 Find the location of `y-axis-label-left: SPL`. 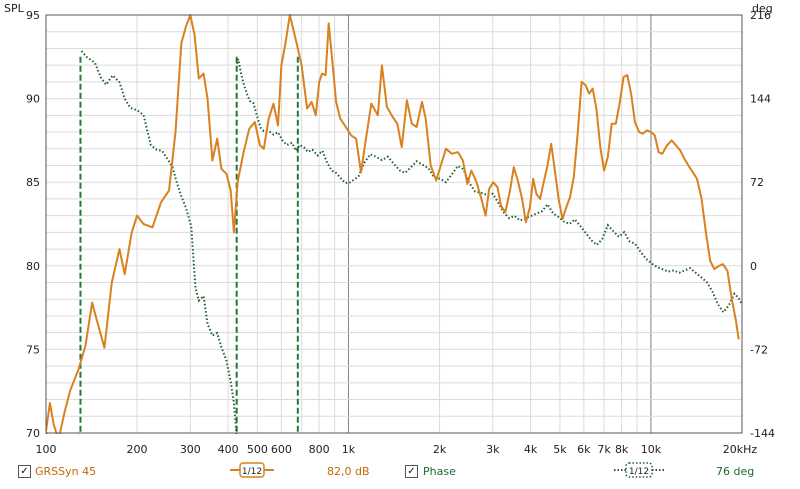

y-axis-label-left: SPL is located at coordinates (14, 8).